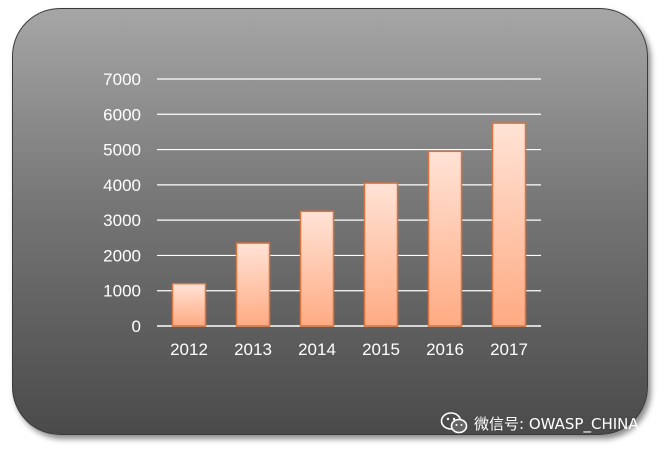 Image resolution: width=664 pixels, height=453 pixels. Describe the element at coordinates (122, 203) in the screenshot. I see `y-axis: 0 1000 2000 3000 4000 5000 6000 7000` at that location.